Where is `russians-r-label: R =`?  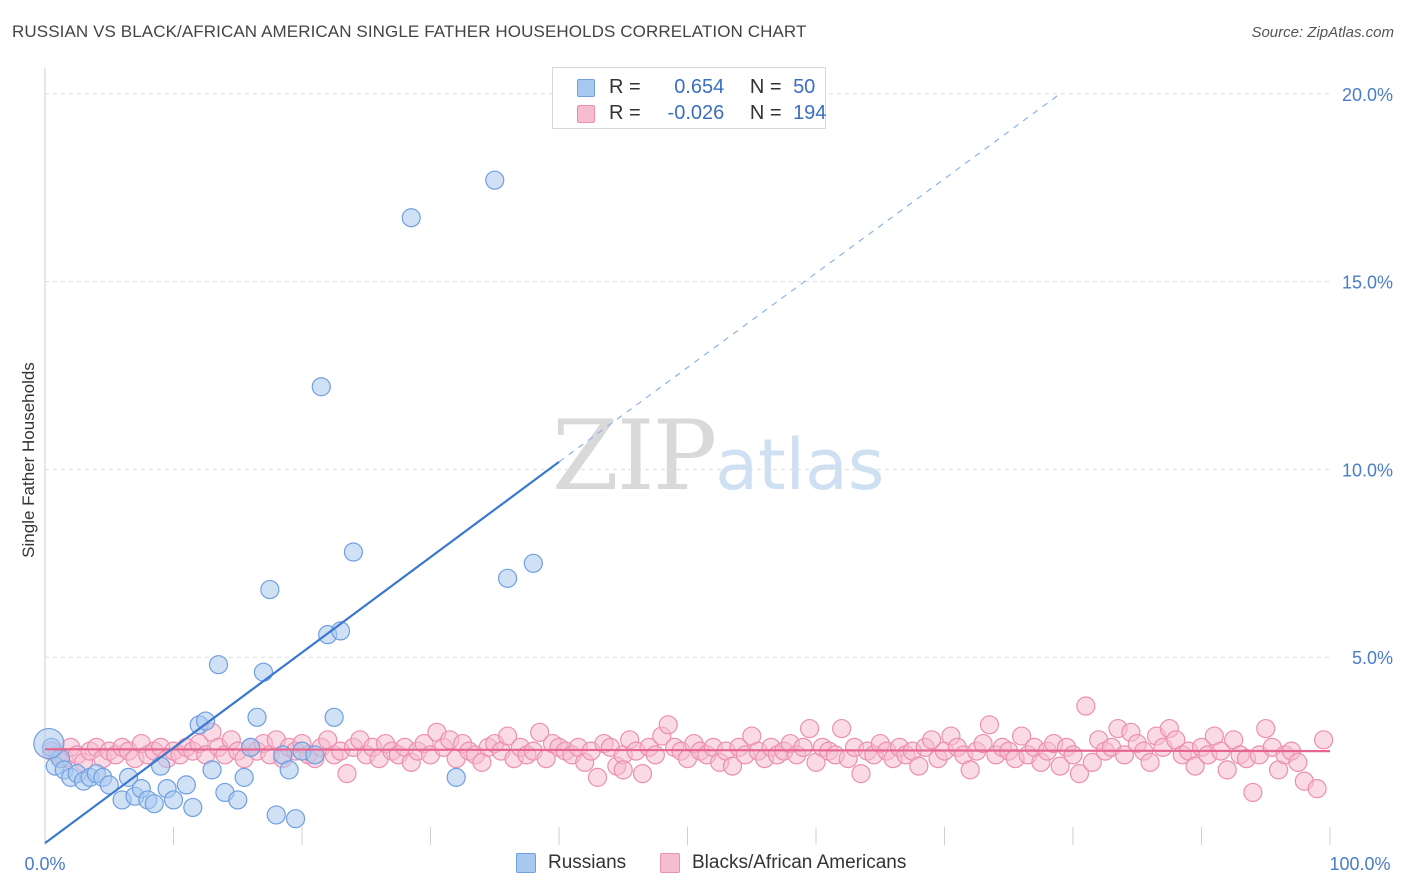
russians-r-label: R = is located at coordinates (625, 87).